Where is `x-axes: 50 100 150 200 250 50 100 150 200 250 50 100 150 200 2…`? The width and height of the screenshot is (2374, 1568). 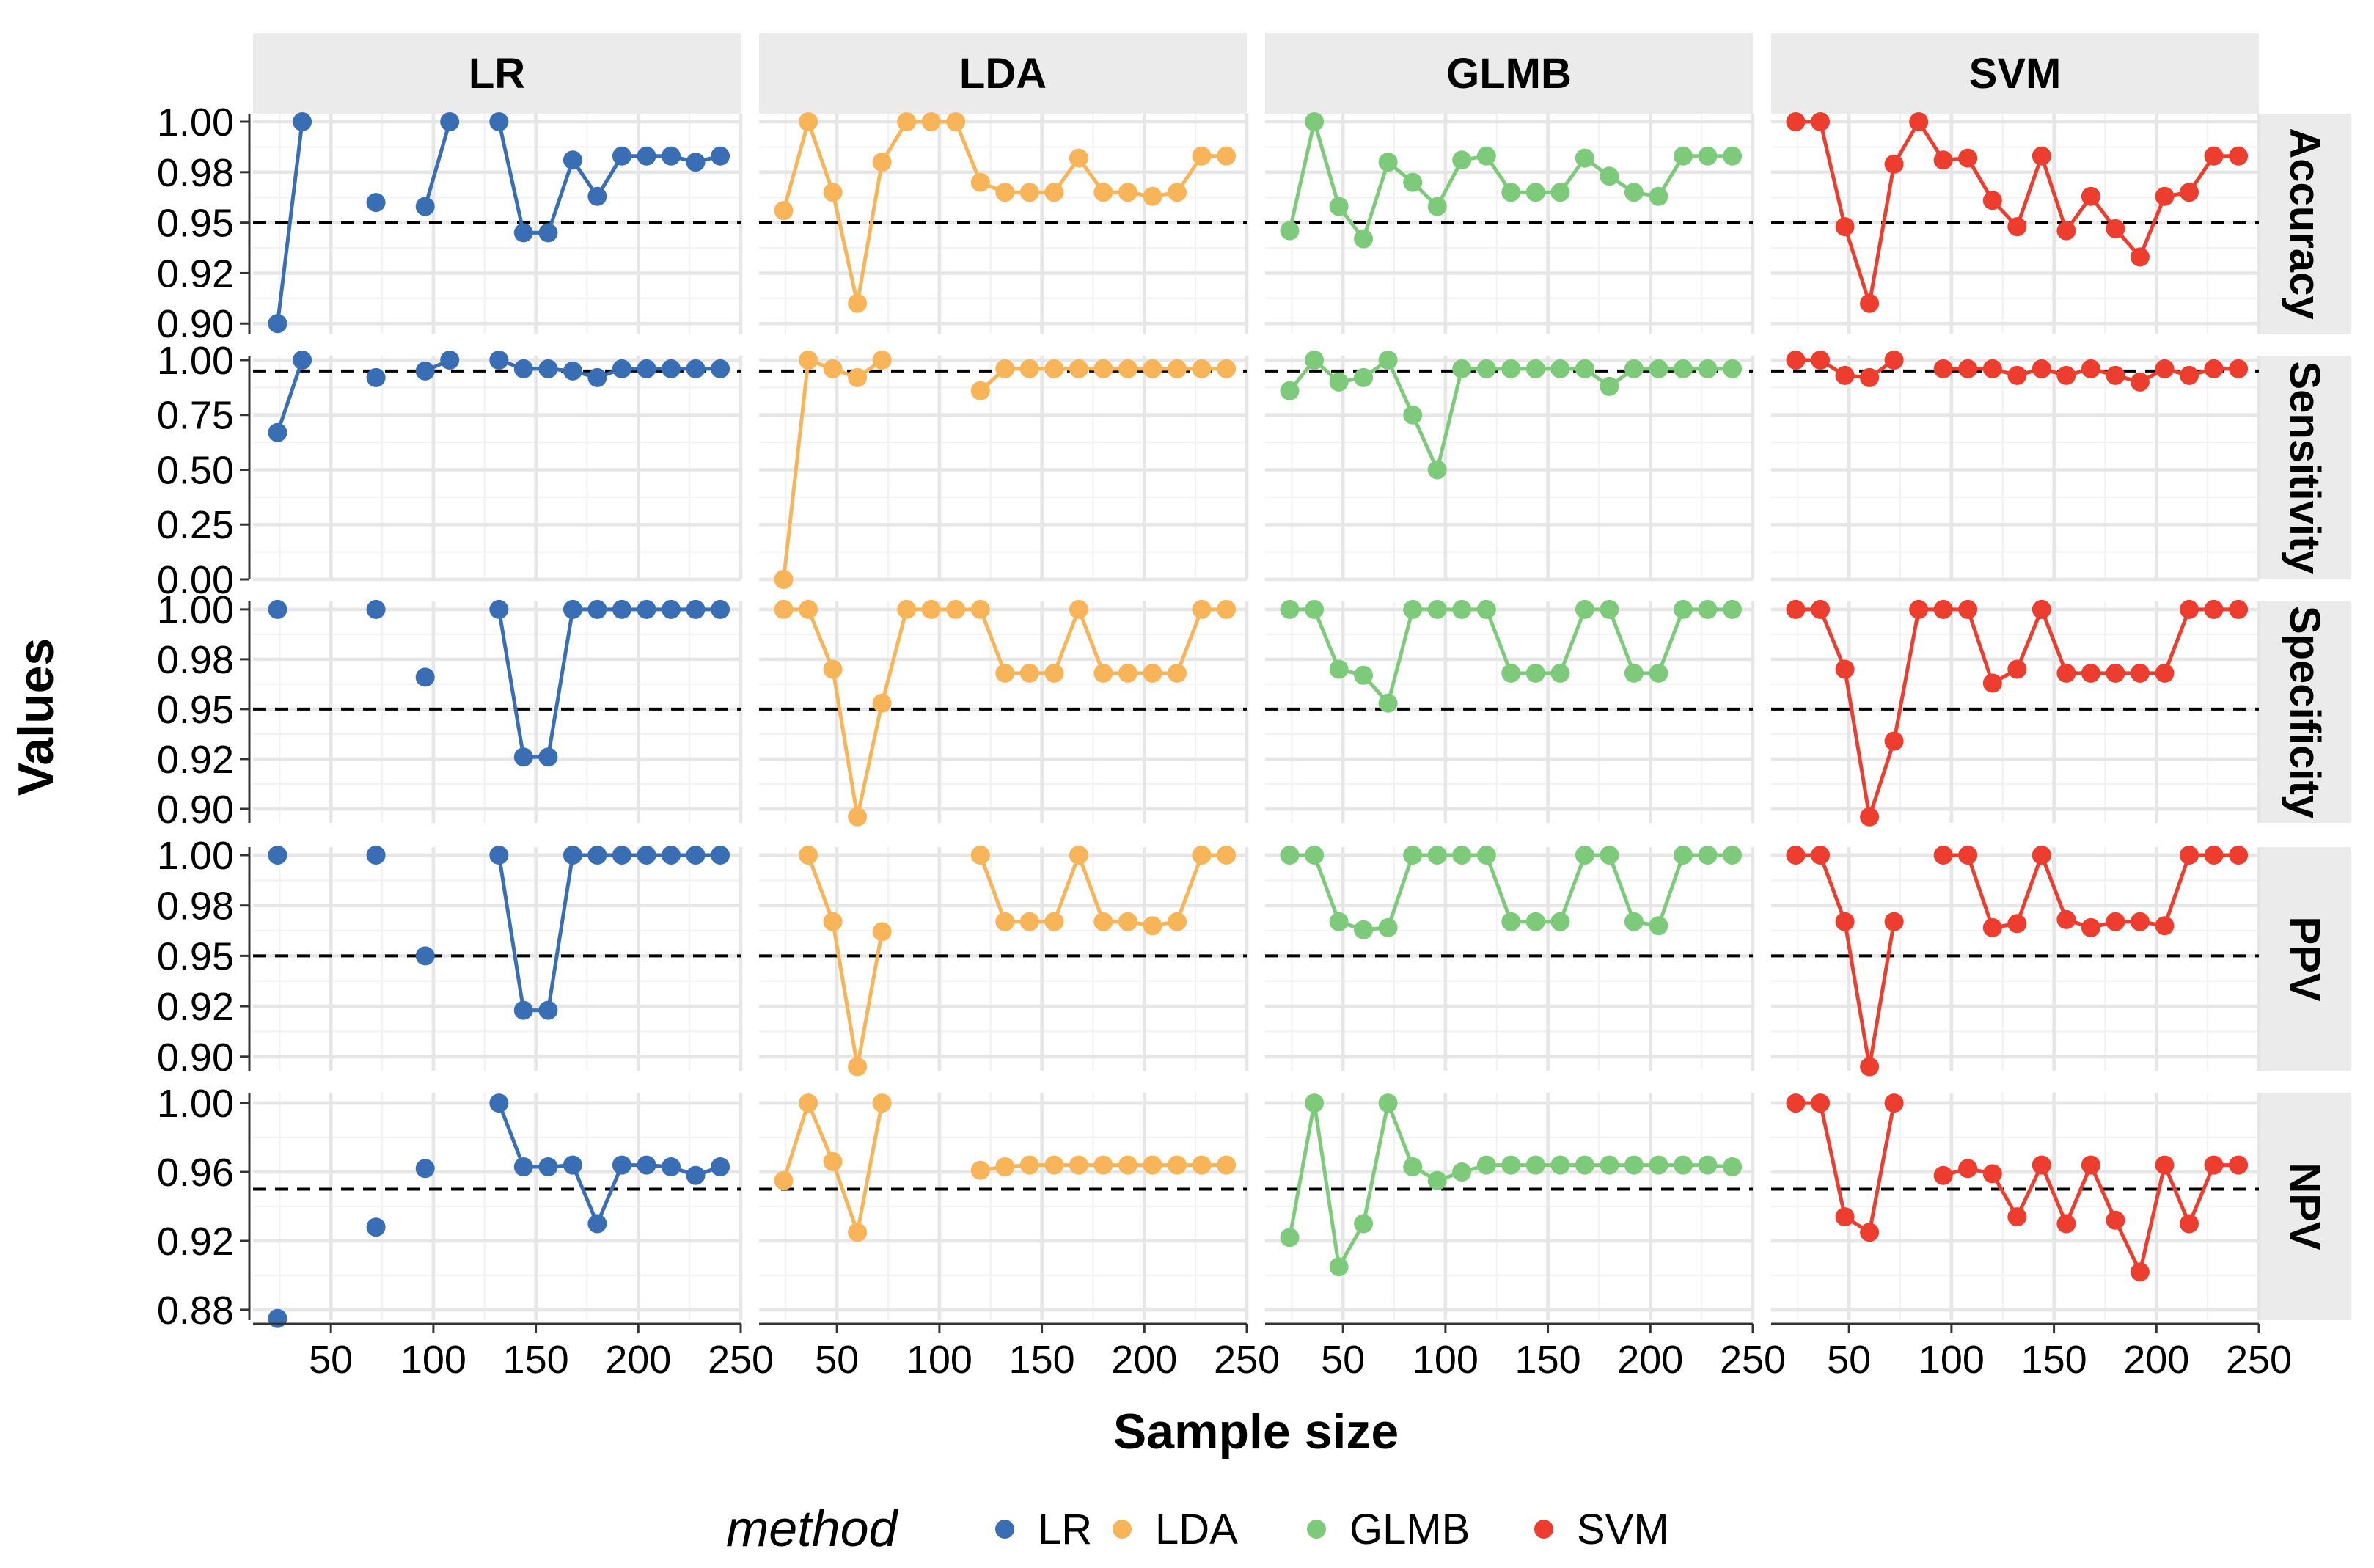
x-axes: 50 100 150 200 250 50 100 150 200 250 50 100 150 200 2… is located at coordinates (1272, 1352).